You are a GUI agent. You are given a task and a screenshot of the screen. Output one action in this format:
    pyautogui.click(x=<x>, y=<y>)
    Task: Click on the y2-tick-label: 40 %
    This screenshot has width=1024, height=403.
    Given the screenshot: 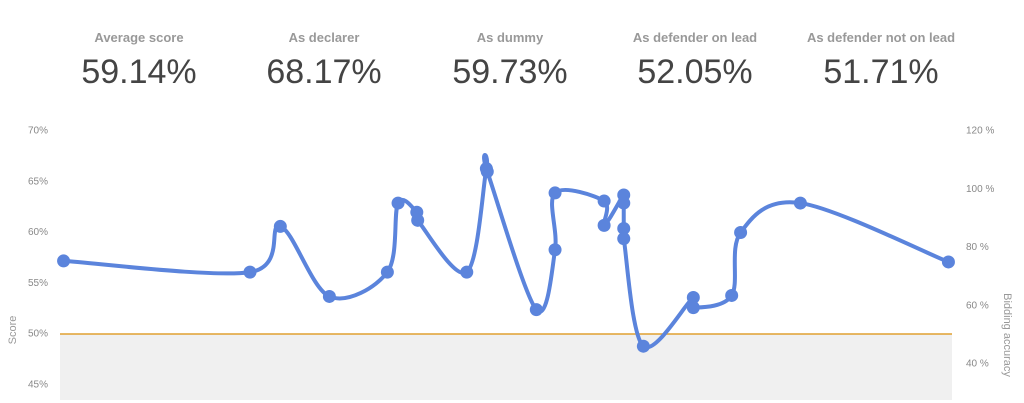 What is the action you would take?
    pyautogui.click(x=977, y=364)
    